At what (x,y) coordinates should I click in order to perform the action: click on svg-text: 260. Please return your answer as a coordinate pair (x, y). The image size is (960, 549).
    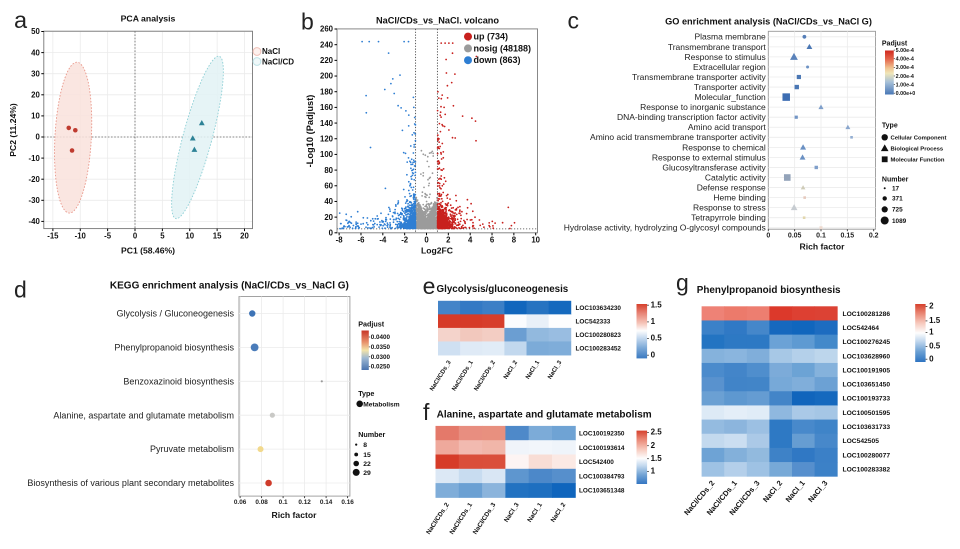
    Looking at the image, I should click on (327, 29).